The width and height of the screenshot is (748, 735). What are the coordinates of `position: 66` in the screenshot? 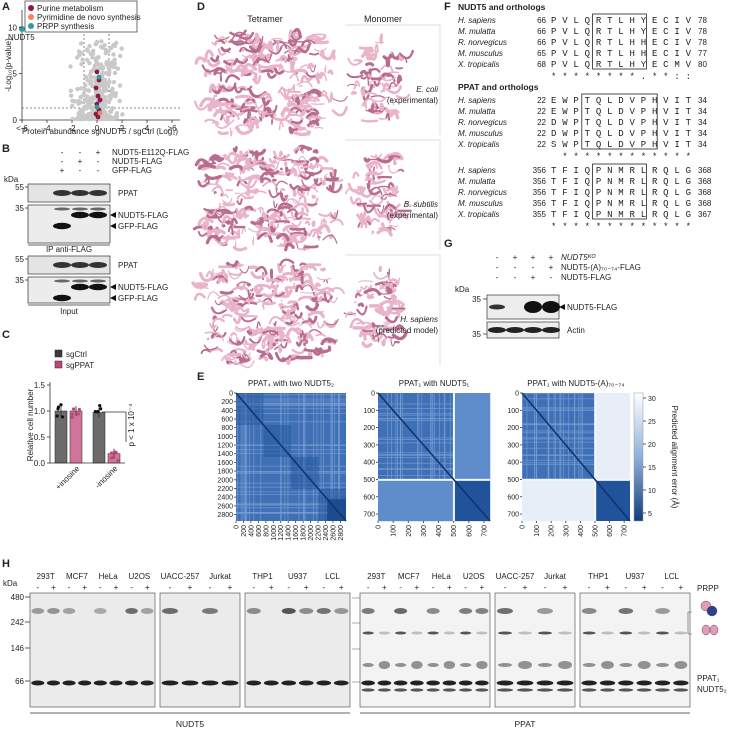 It's located at (541, 31).